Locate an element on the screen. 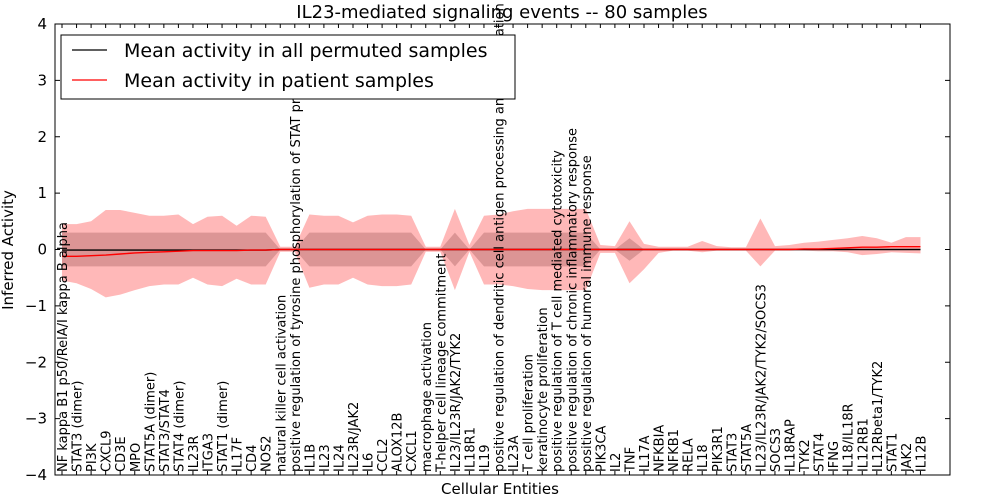  y-tick-label: 4 is located at coordinates (42, 24).